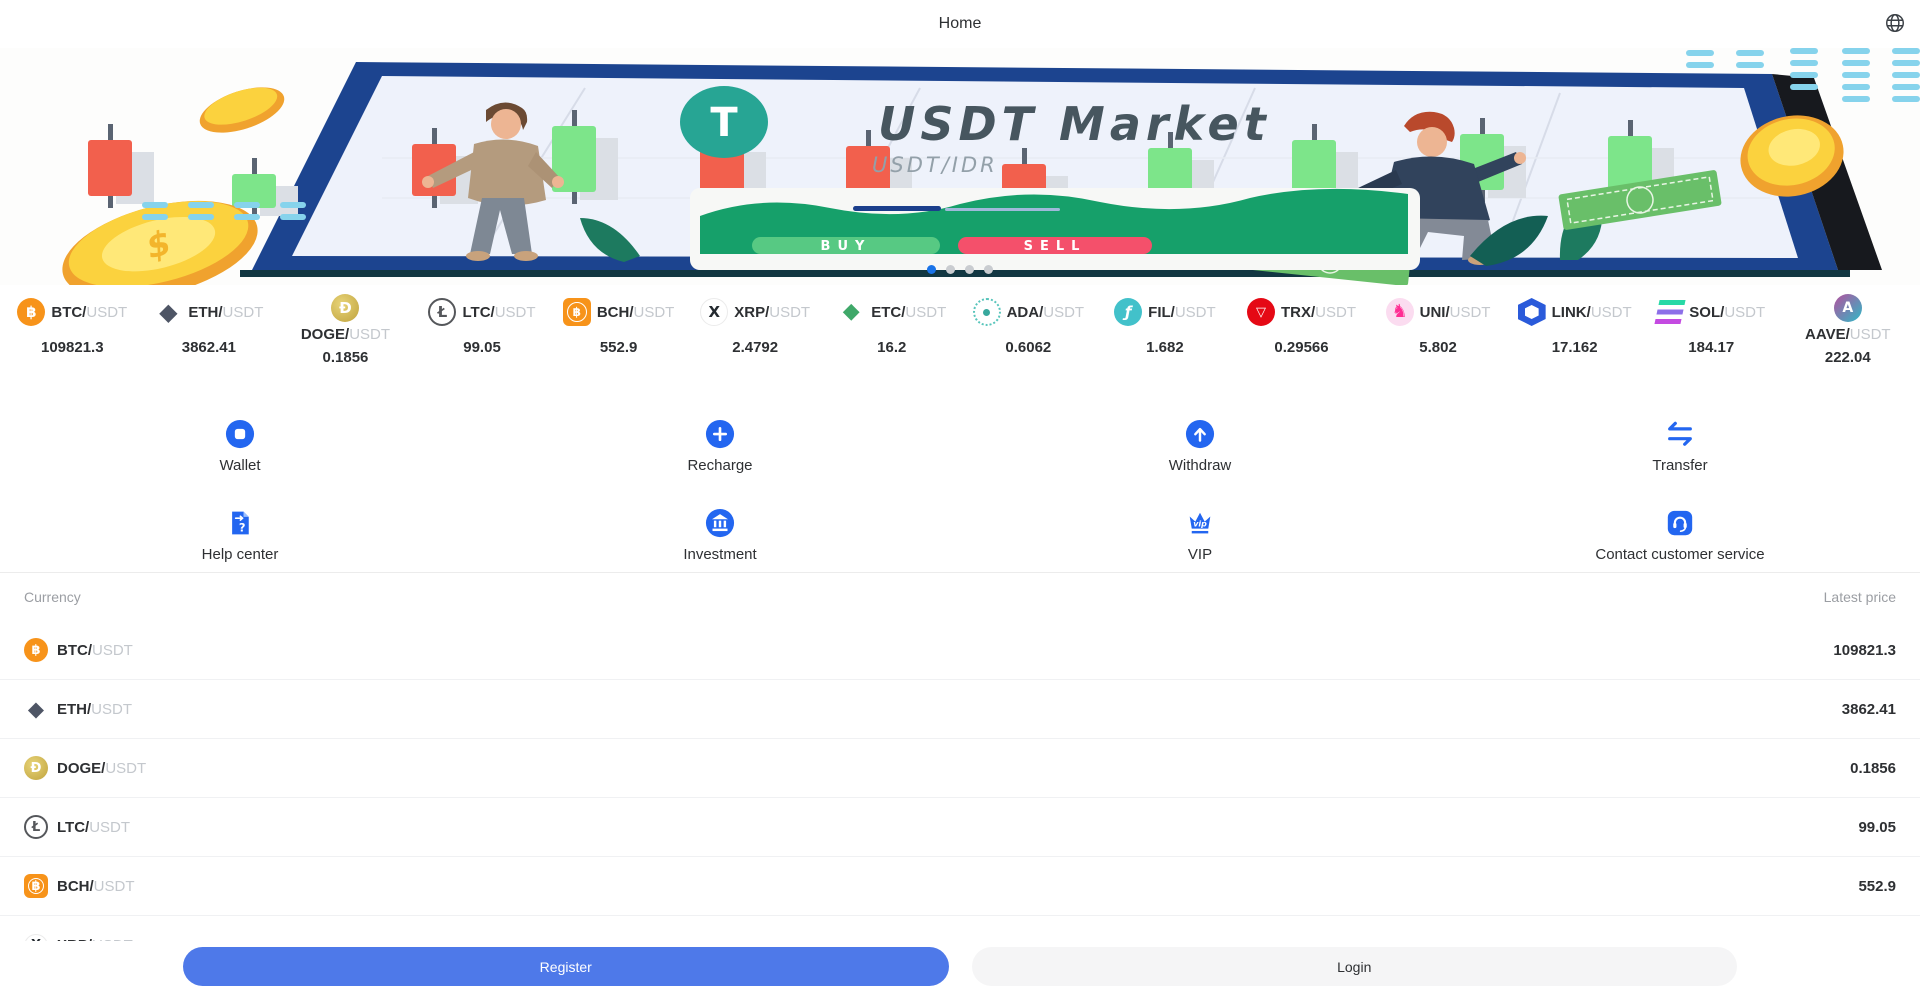 This screenshot has width=1920, height=993. Describe the element at coordinates (1055, 246) in the screenshot. I see `sell-button-label: SELL` at that location.